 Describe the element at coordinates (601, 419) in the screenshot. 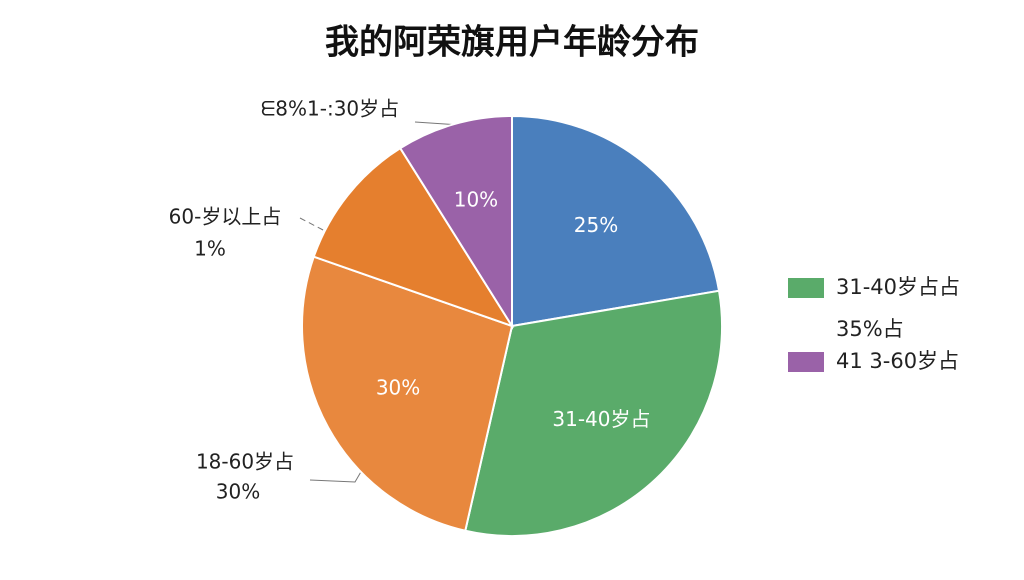

I see `slice-label: 31-40岁占` at that location.